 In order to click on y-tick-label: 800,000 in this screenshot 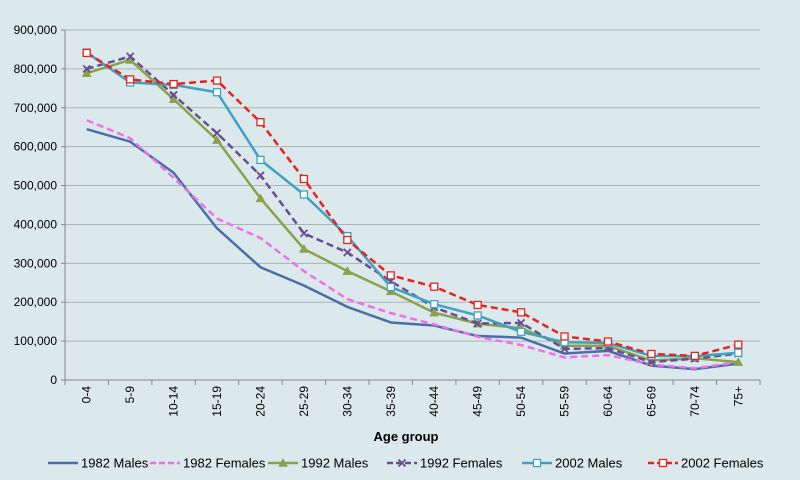, I will do `click(36, 69)`.